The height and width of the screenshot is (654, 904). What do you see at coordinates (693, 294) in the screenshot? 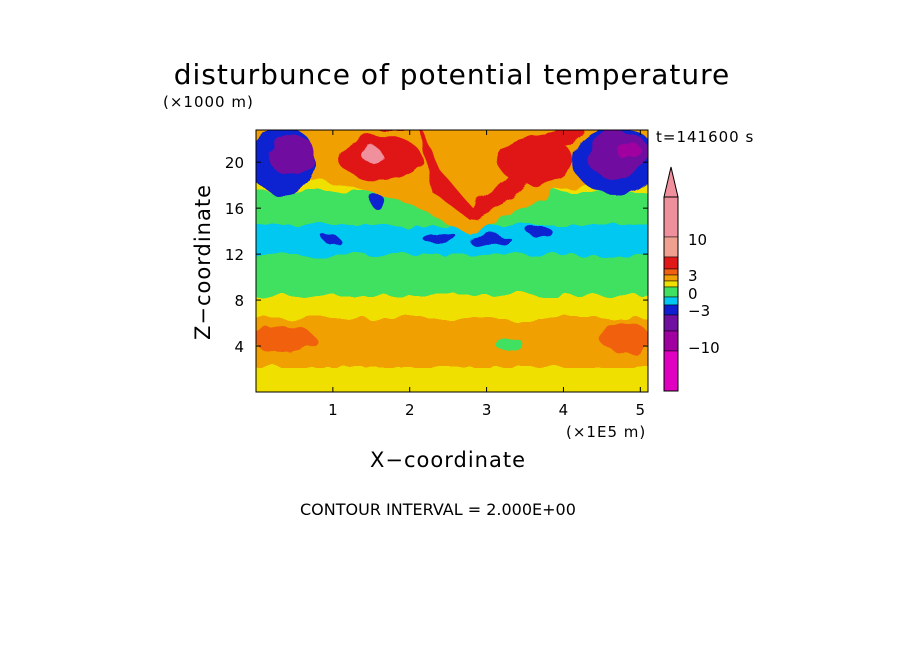
I see `colorbar-label: 0` at bounding box center [693, 294].